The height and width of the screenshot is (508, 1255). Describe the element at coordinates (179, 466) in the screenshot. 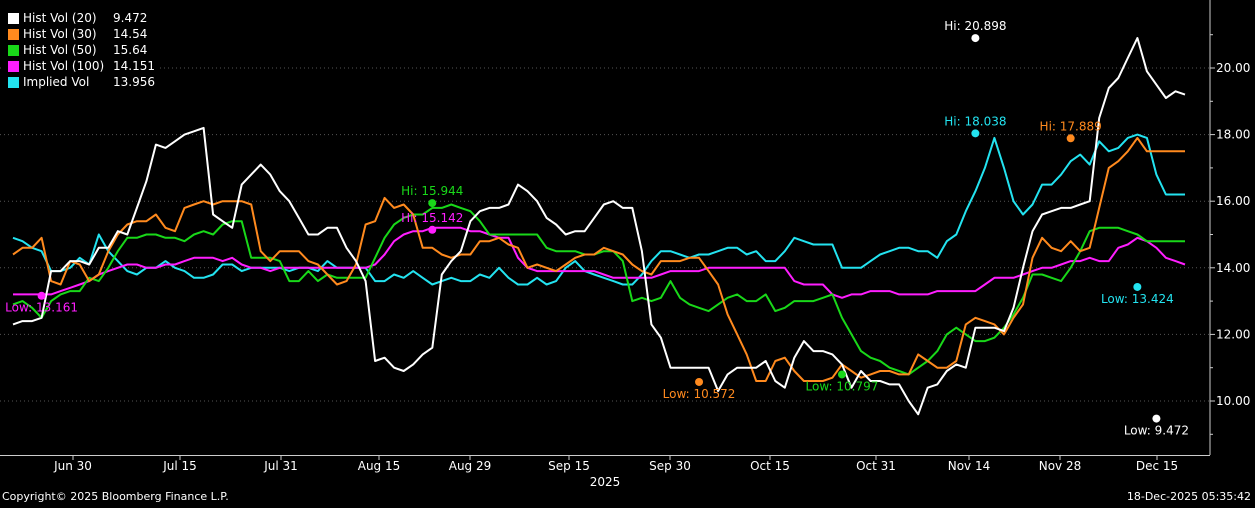

I see `x-tick-label: Jul 15` at that location.